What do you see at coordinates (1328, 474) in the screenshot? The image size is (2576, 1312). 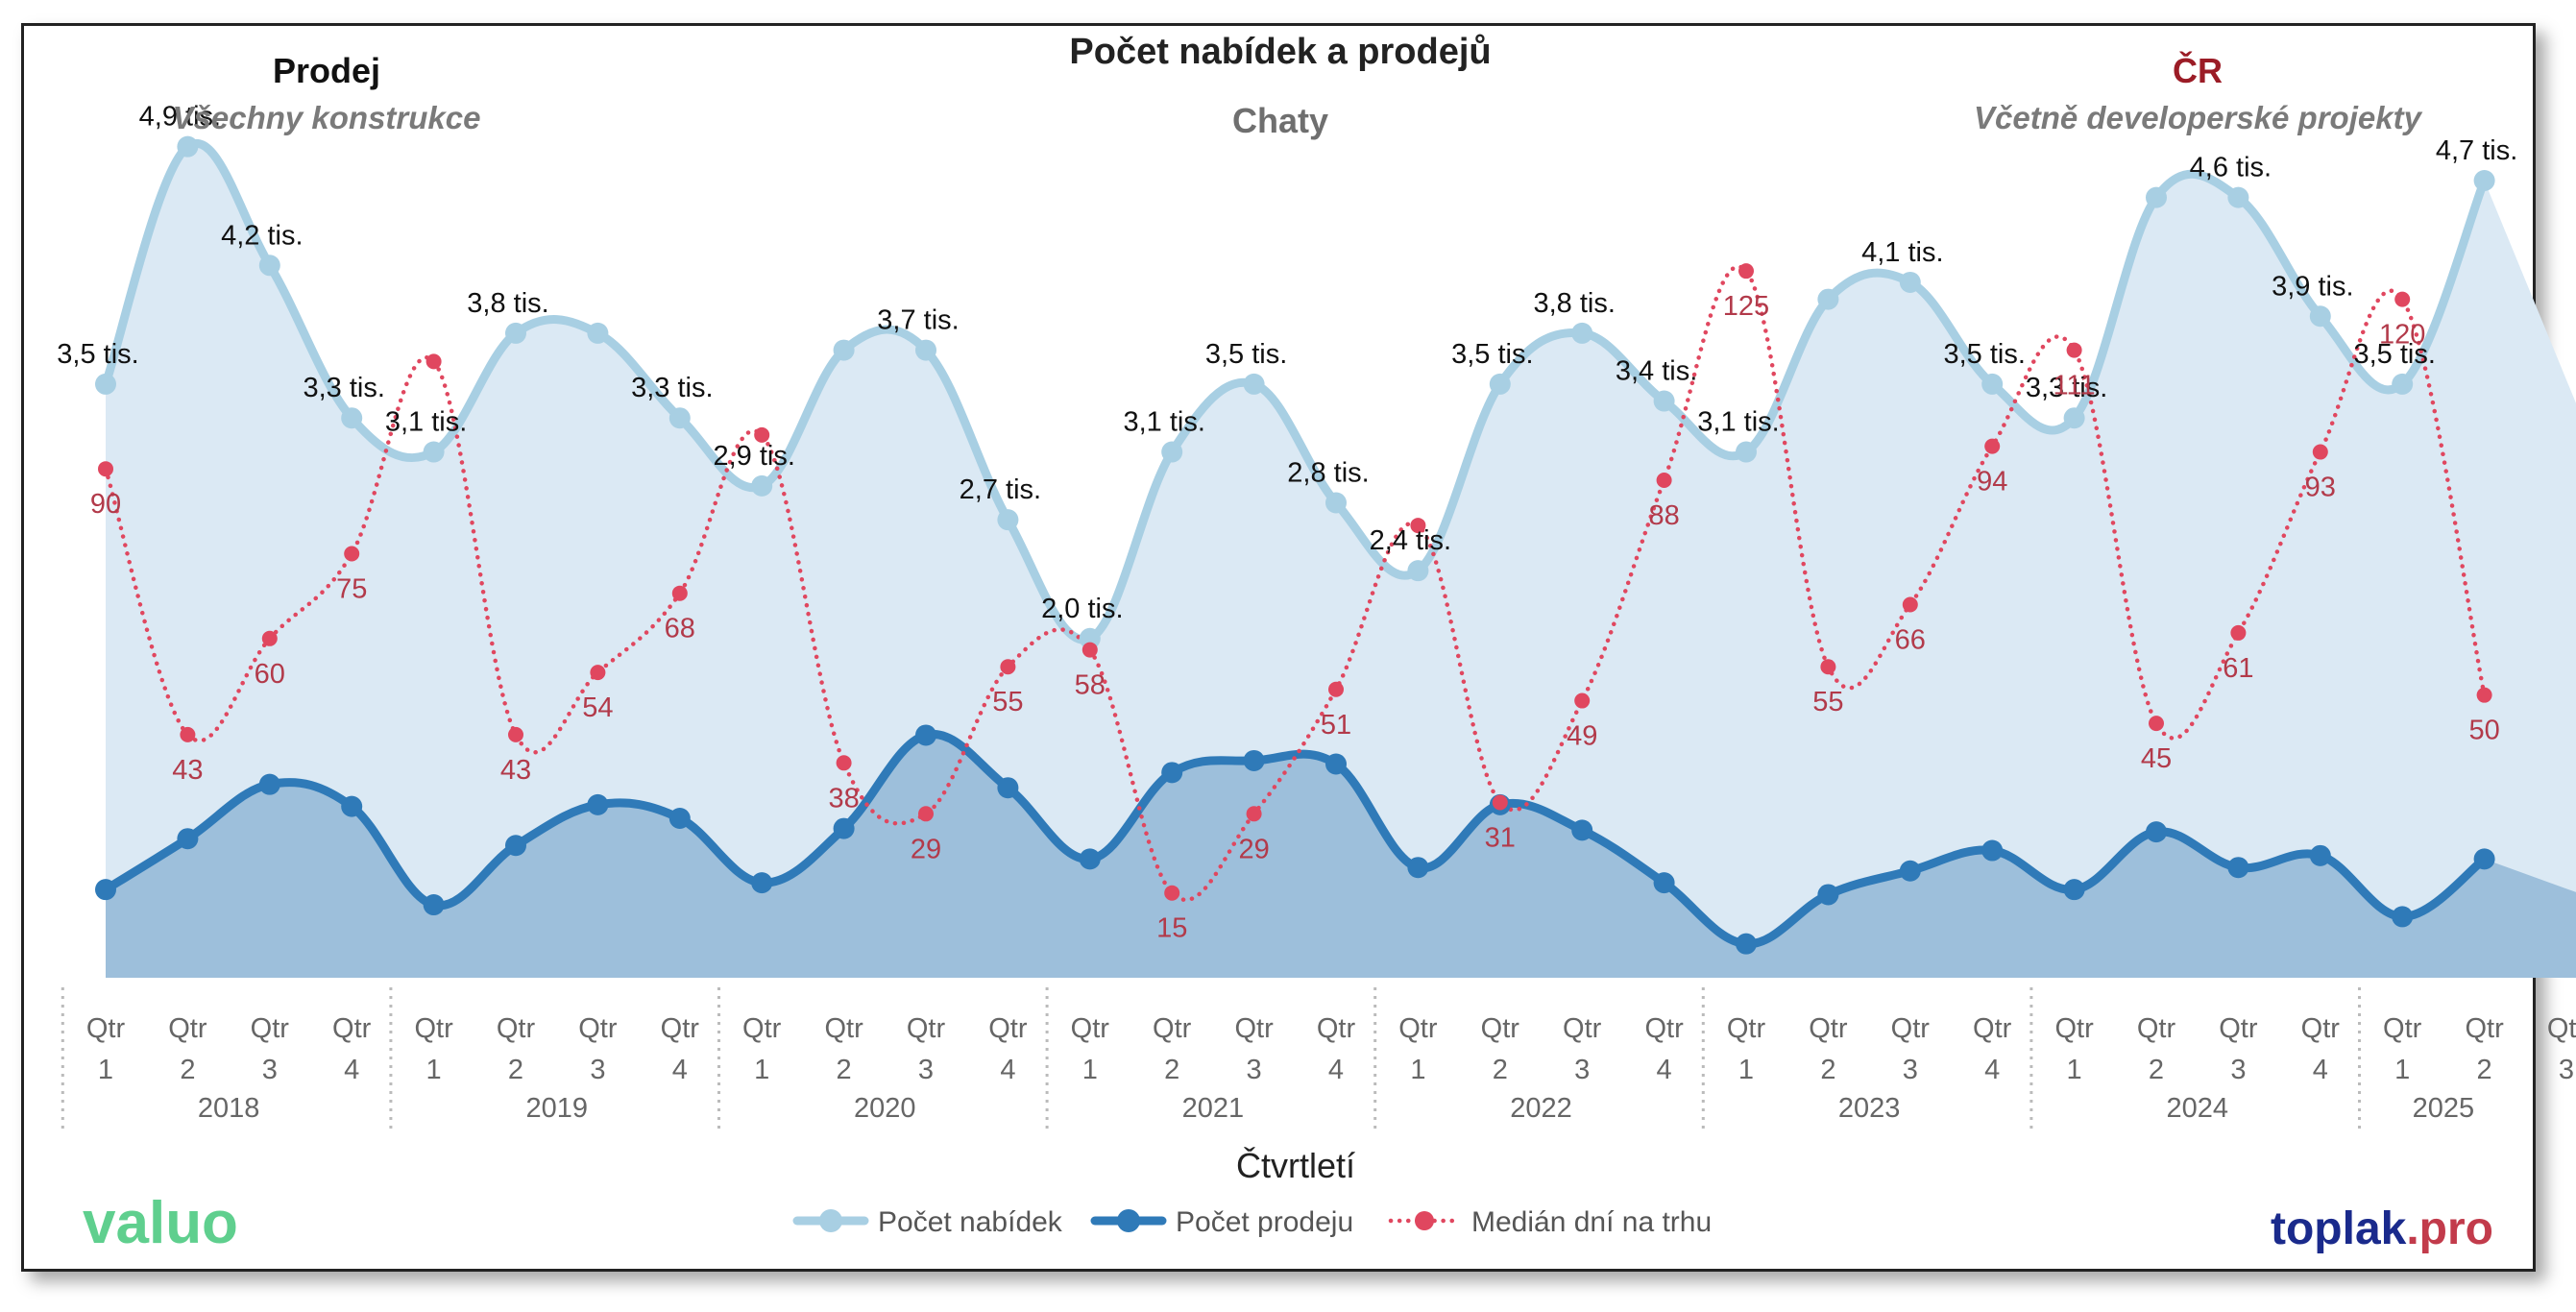 I see `offers-data-label: 2,8 tis.` at bounding box center [1328, 474].